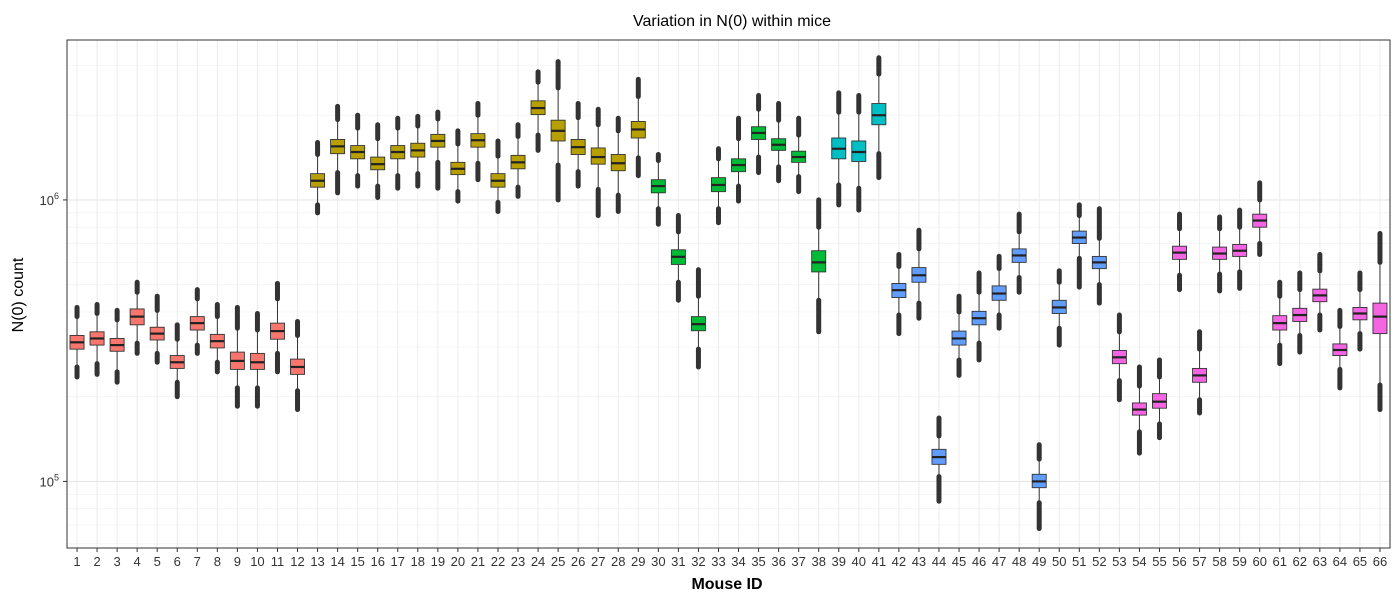  Describe the element at coordinates (658, 561) in the screenshot. I see `x-tick-label: 30` at that location.